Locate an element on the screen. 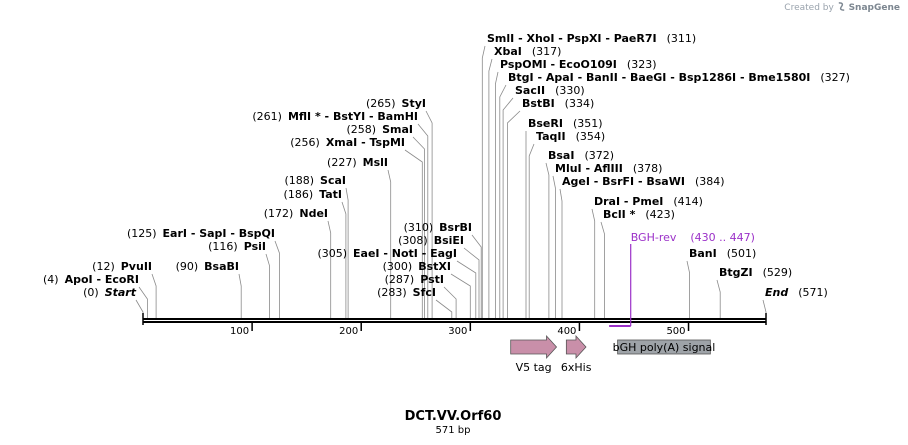 This screenshot has width=908, height=445. site-mlui-378: MluI - AflIII (378) is located at coordinates (607, 240).